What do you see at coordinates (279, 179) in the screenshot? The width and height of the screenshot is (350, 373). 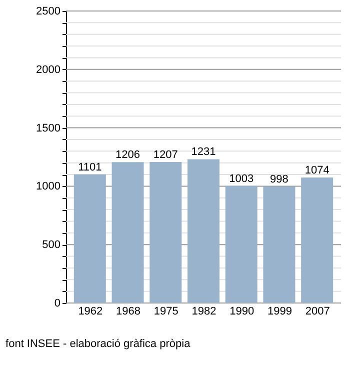 I see `data-label: 998` at bounding box center [279, 179].